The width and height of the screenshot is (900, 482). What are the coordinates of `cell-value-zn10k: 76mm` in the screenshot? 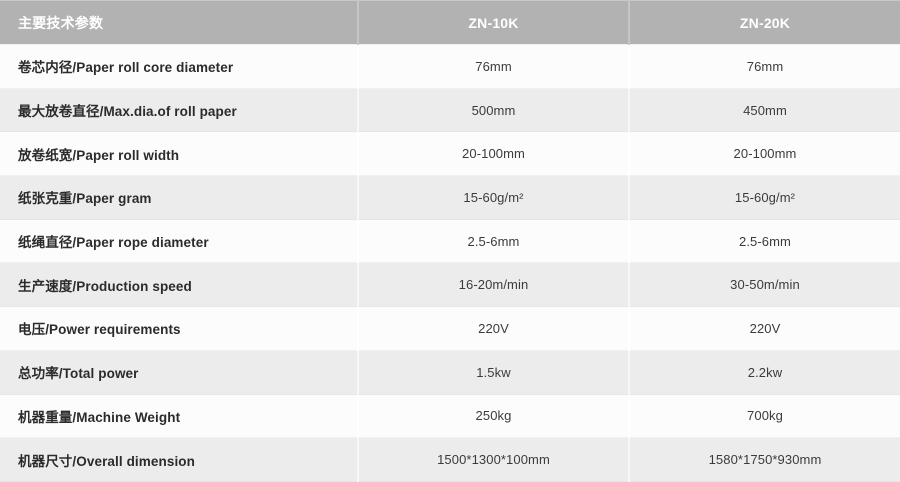 It's located at (493, 66).